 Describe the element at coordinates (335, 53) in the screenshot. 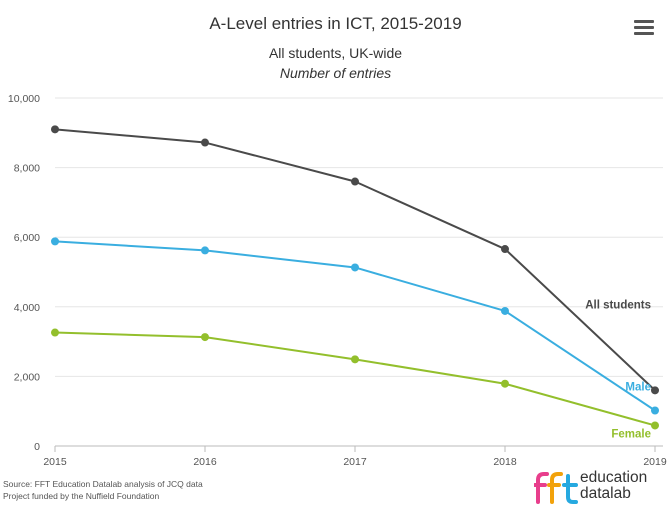

I see `chart-subtitle: All students, UK-wide` at that location.